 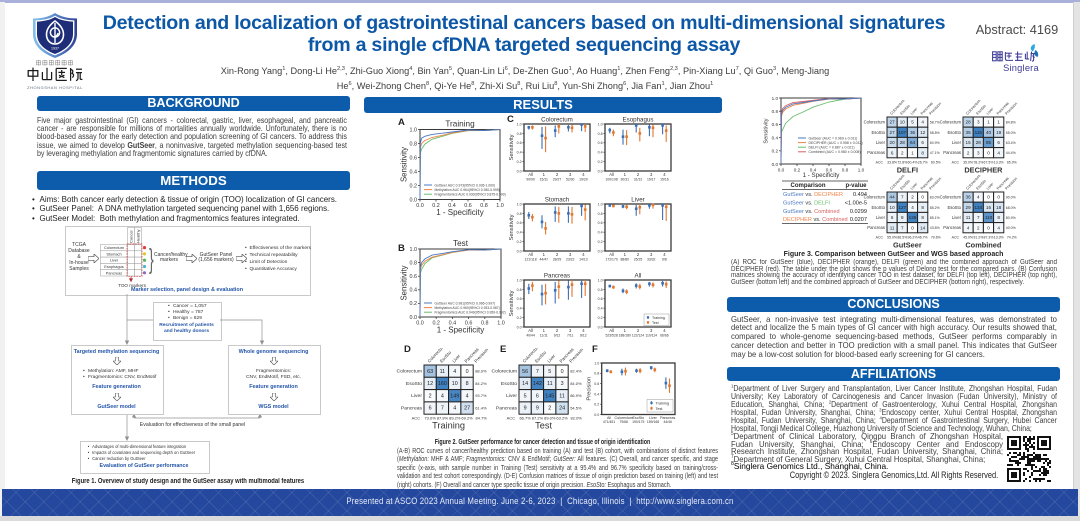 What do you see at coordinates (638, 422) in the screenshot?
I see `svg-text: 190/175` at bounding box center [638, 422].